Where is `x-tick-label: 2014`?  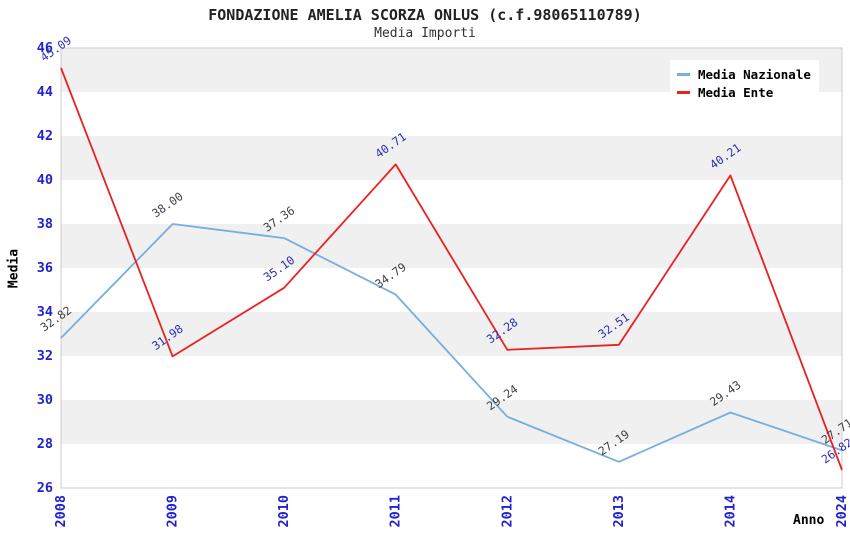
x-tick-label: 2014 is located at coordinates (730, 511).